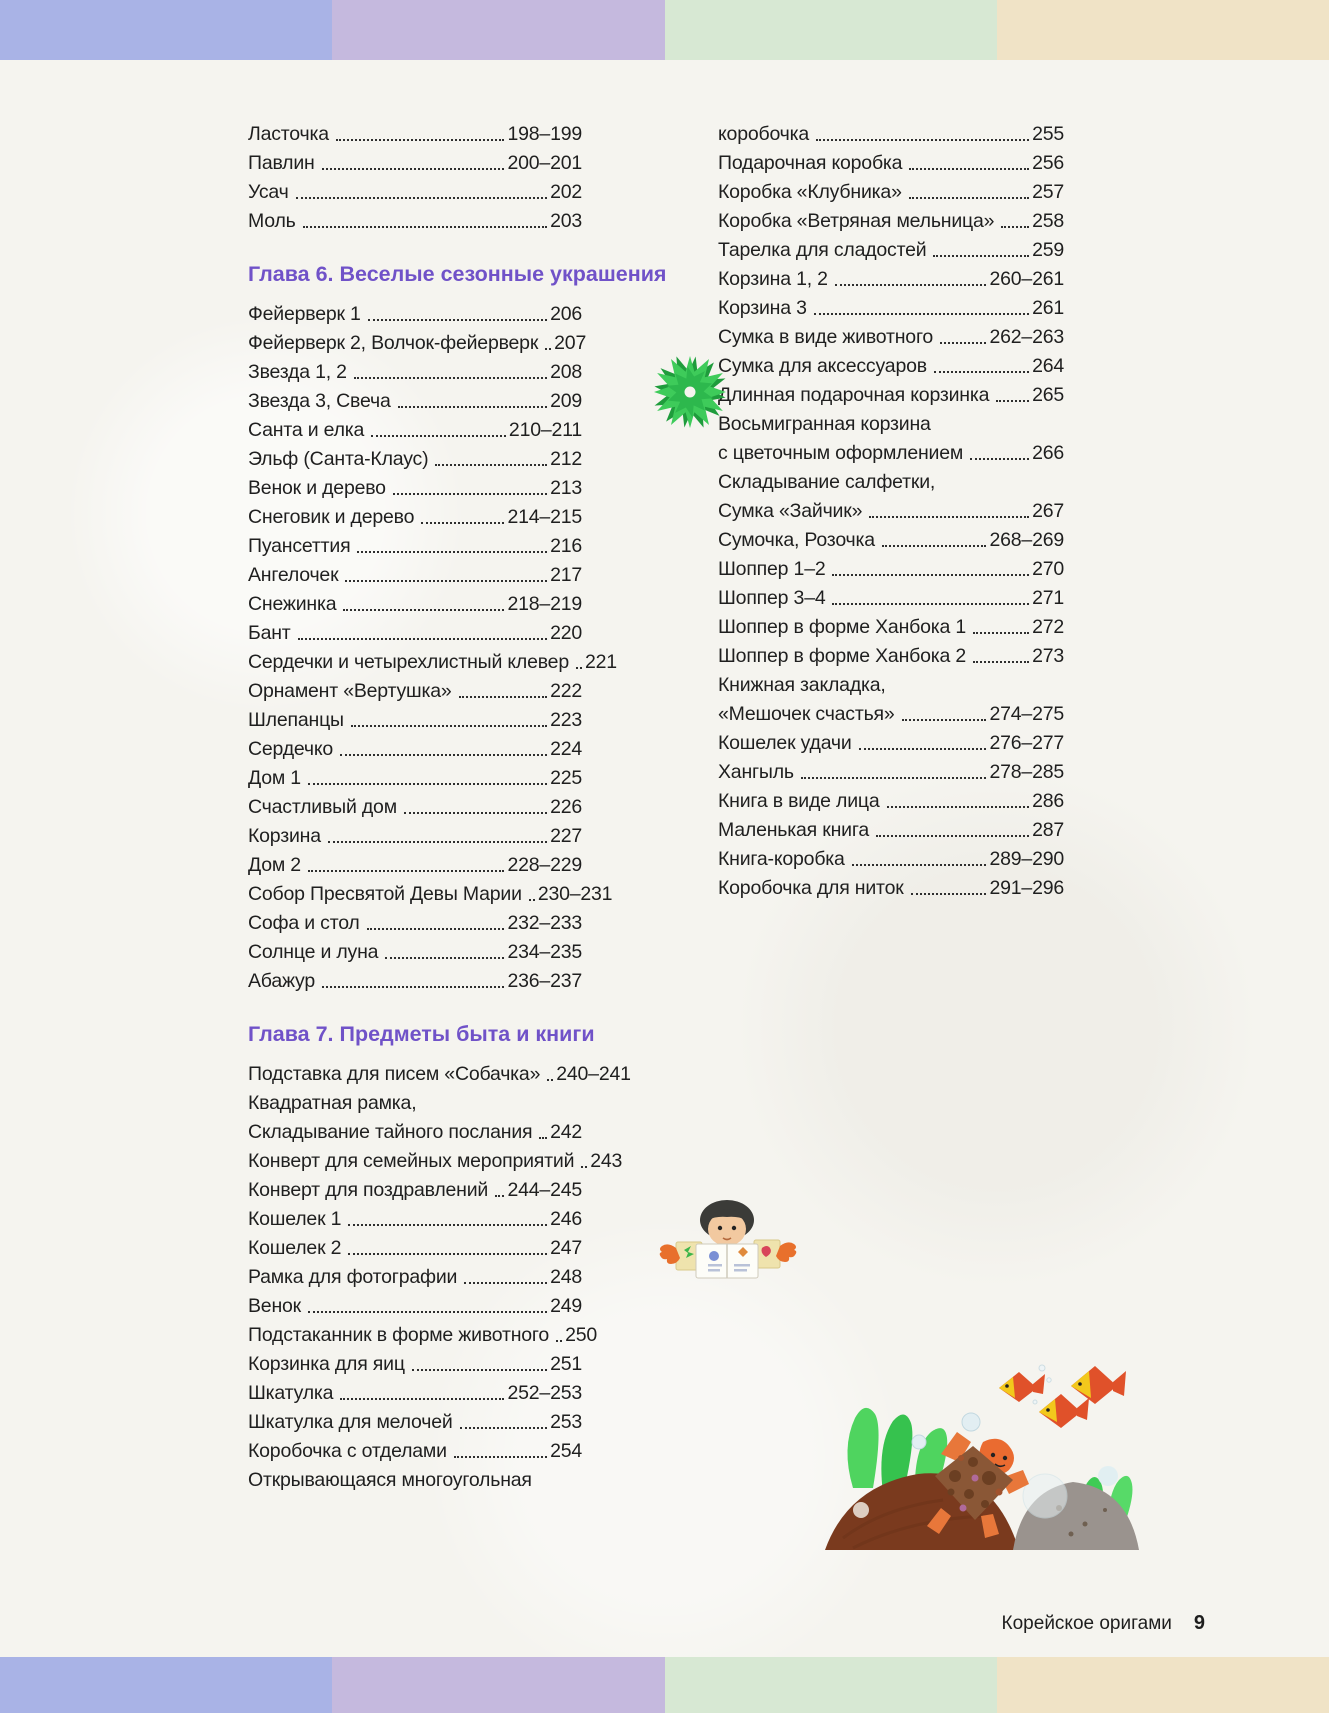 The image size is (1329, 1713). Describe the element at coordinates (566, 1422) in the screenshot. I see `toc-entry-pages: 253` at that location.